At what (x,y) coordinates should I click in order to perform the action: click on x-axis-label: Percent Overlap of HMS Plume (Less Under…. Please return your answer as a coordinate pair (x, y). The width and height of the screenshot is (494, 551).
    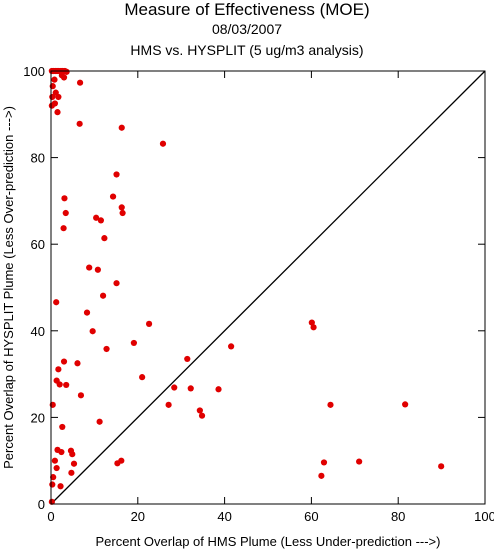
    Looking at the image, I should click on (268, 541).